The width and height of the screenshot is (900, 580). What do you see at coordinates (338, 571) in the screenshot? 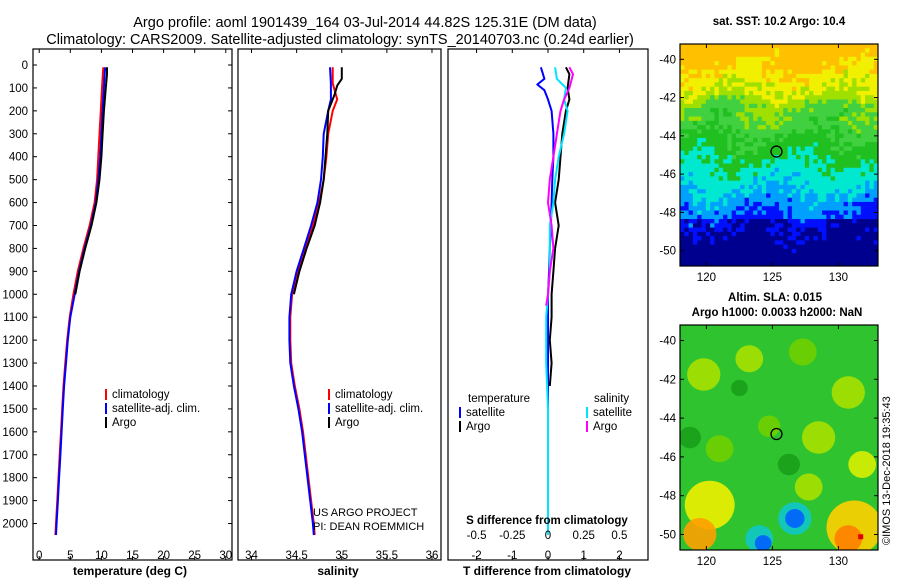
I see `salinity-x-label: salinity` at bounding box center [338, 571].